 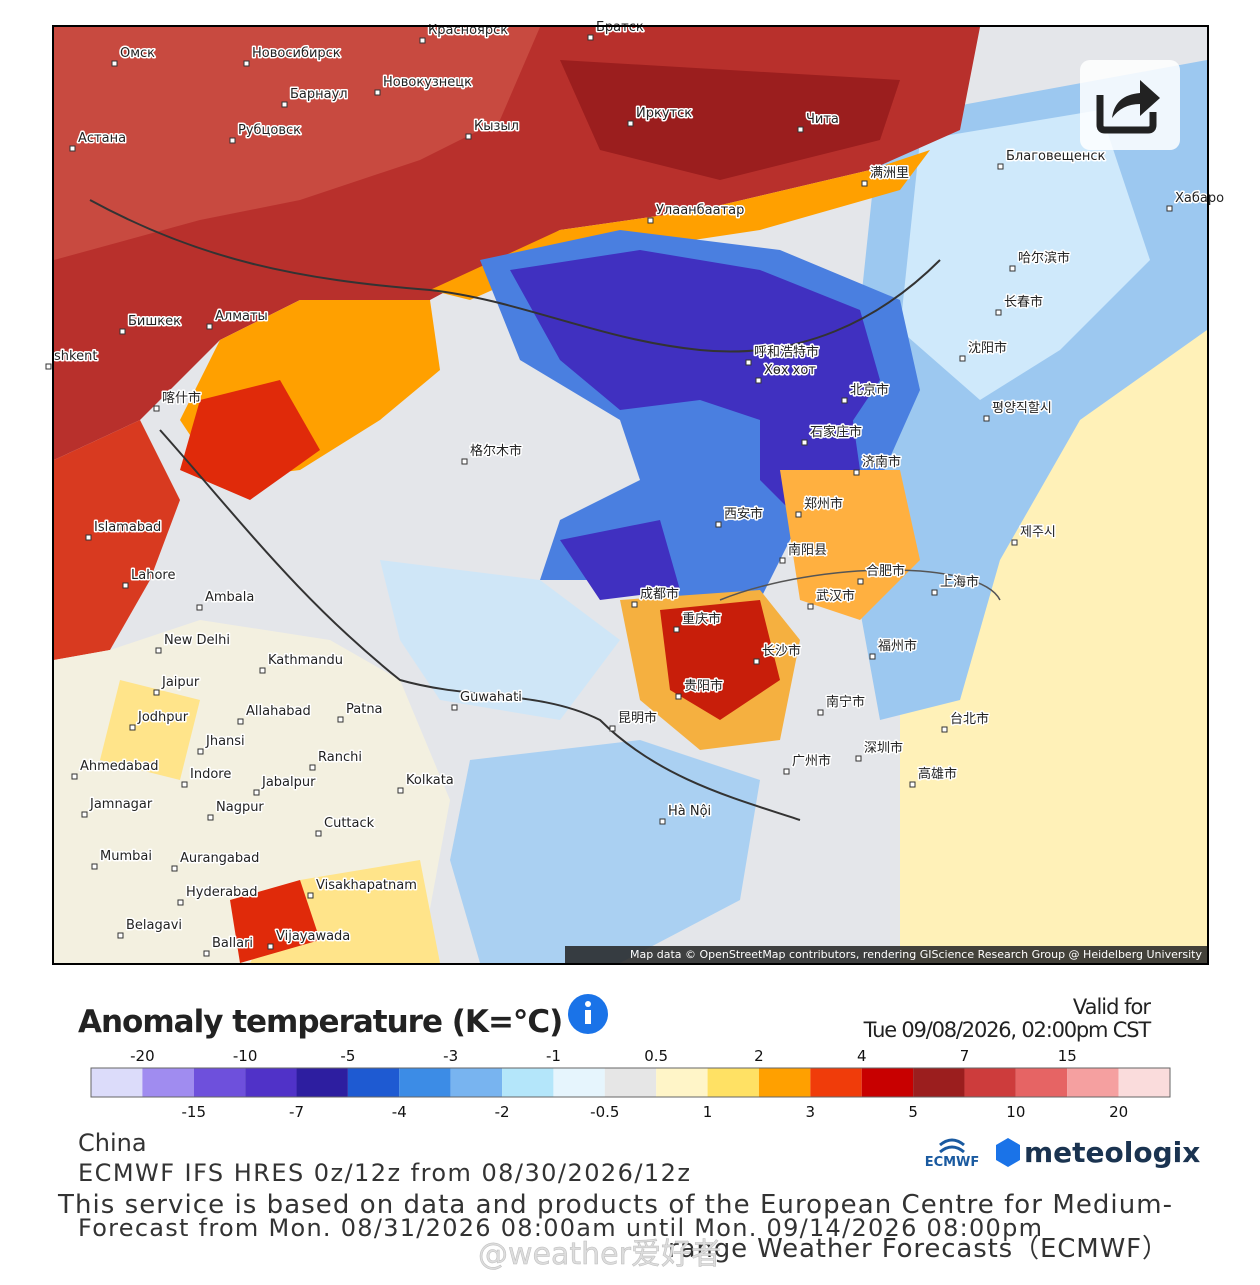 I want to click on boundary-label: -1, so click(x=553, y=1056).